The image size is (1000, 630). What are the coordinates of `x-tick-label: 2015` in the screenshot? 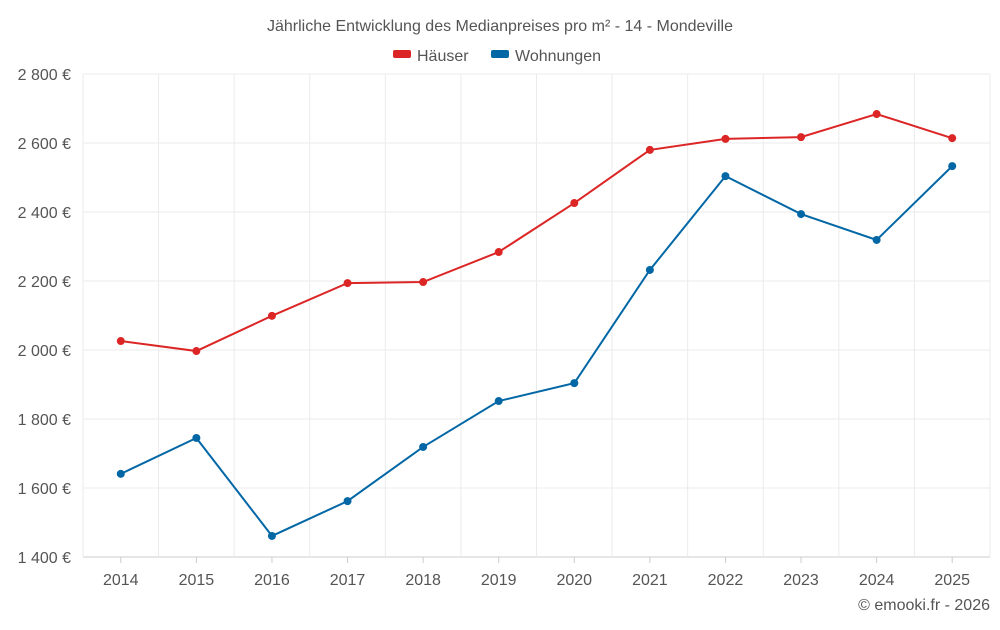 It's located at (197, 580).